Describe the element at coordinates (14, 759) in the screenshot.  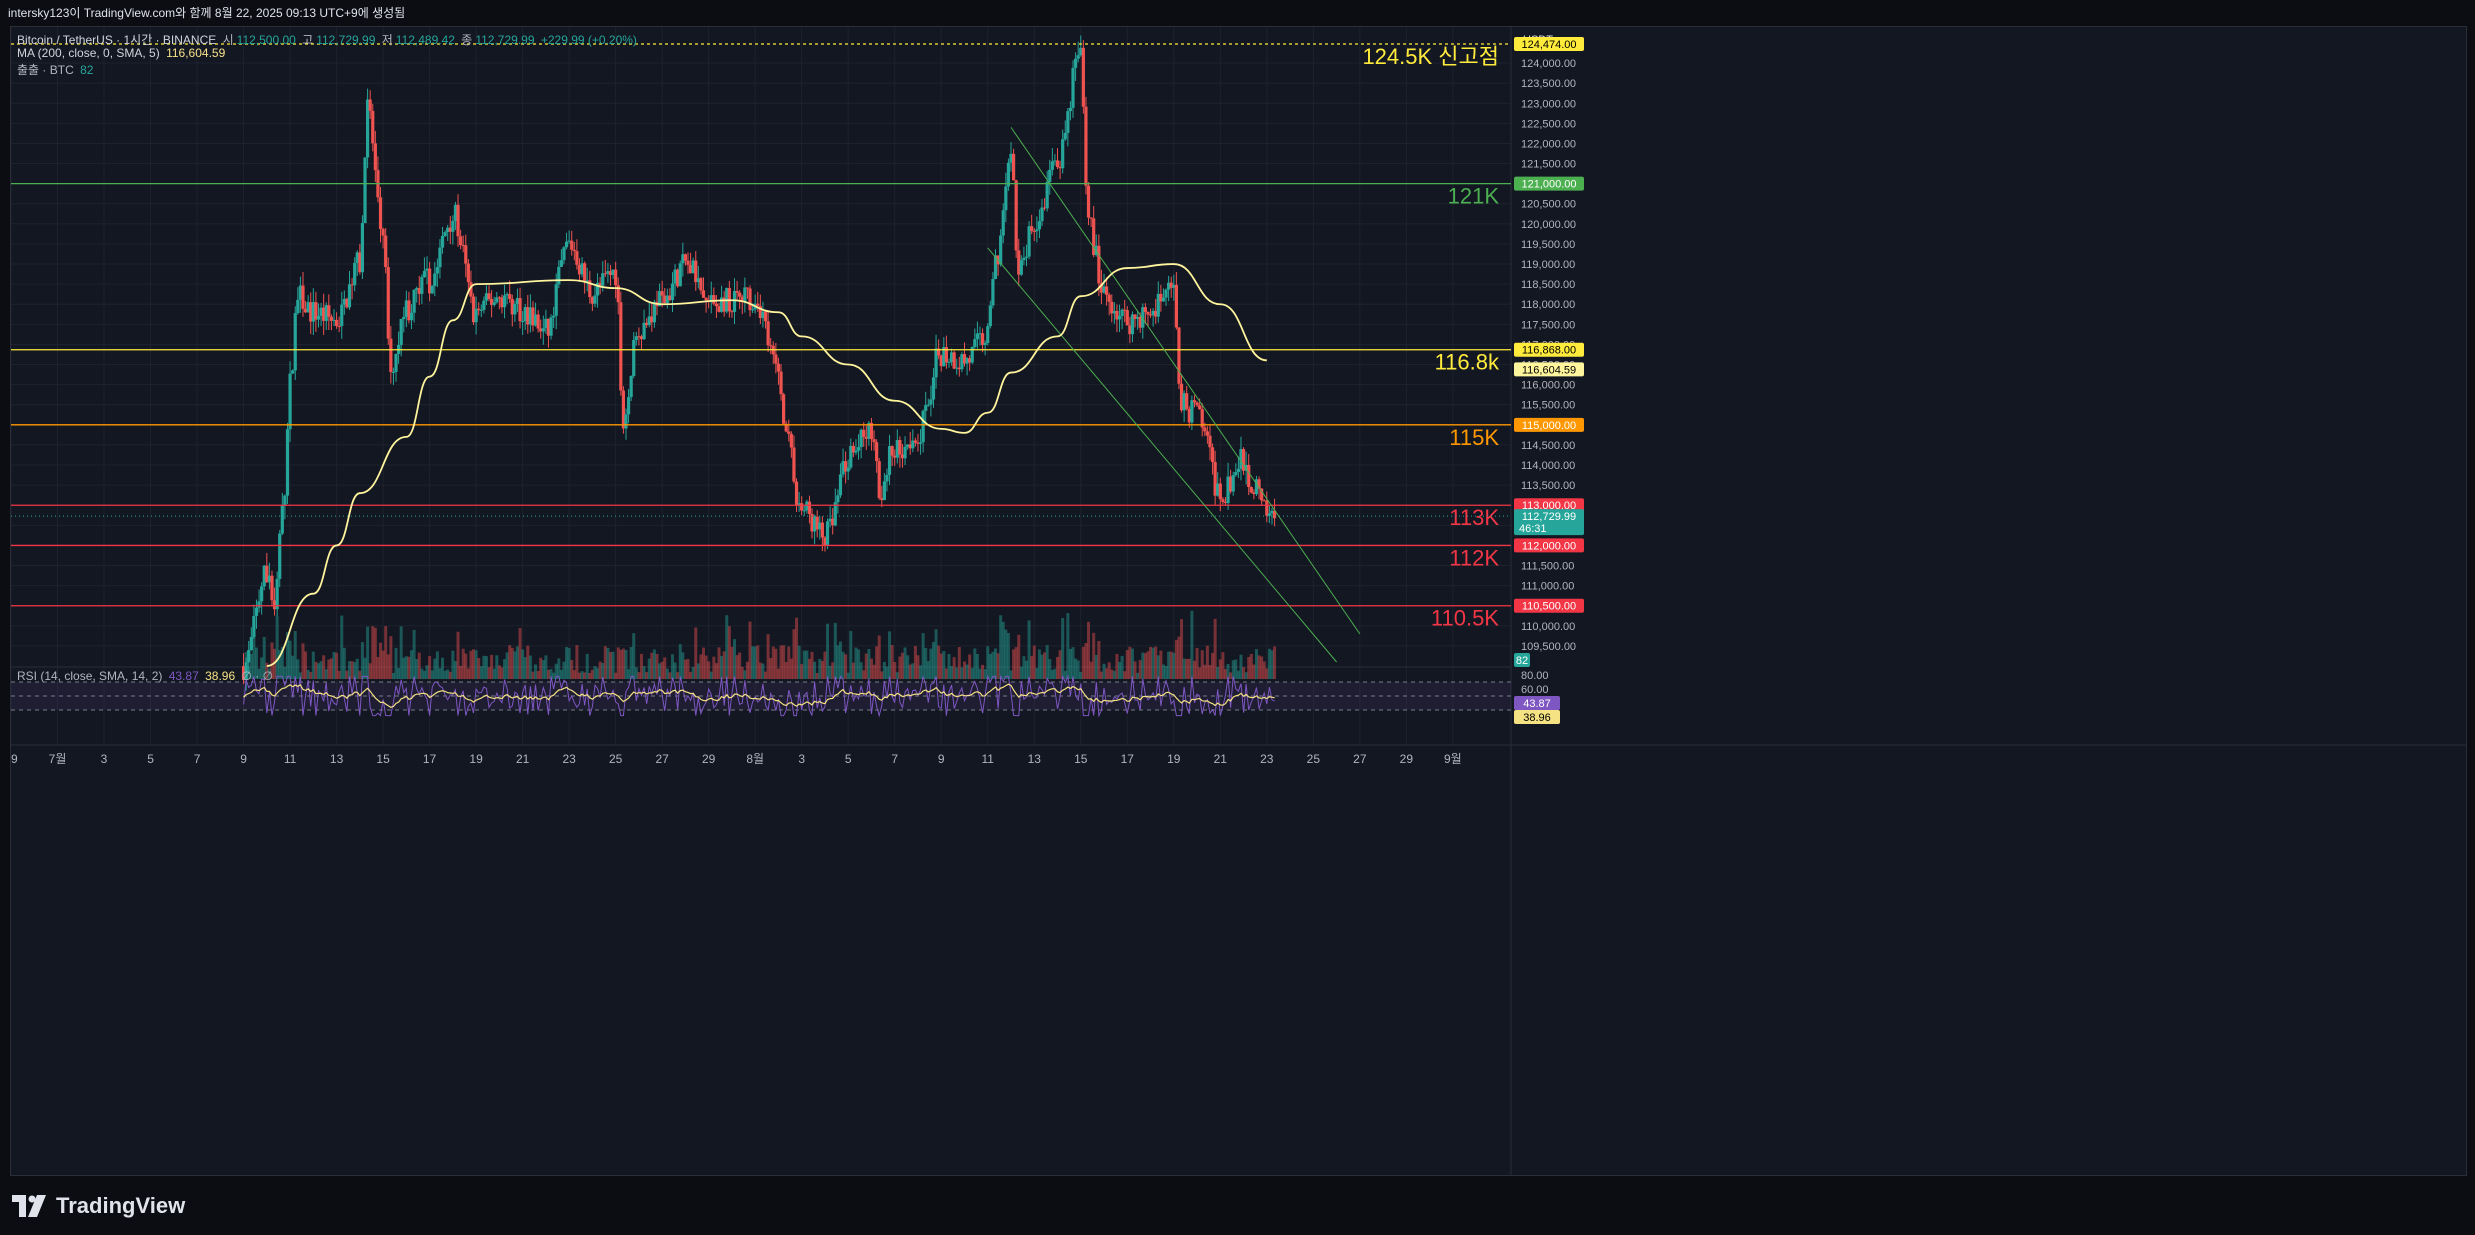
I see `time-tick: 29` at that location.